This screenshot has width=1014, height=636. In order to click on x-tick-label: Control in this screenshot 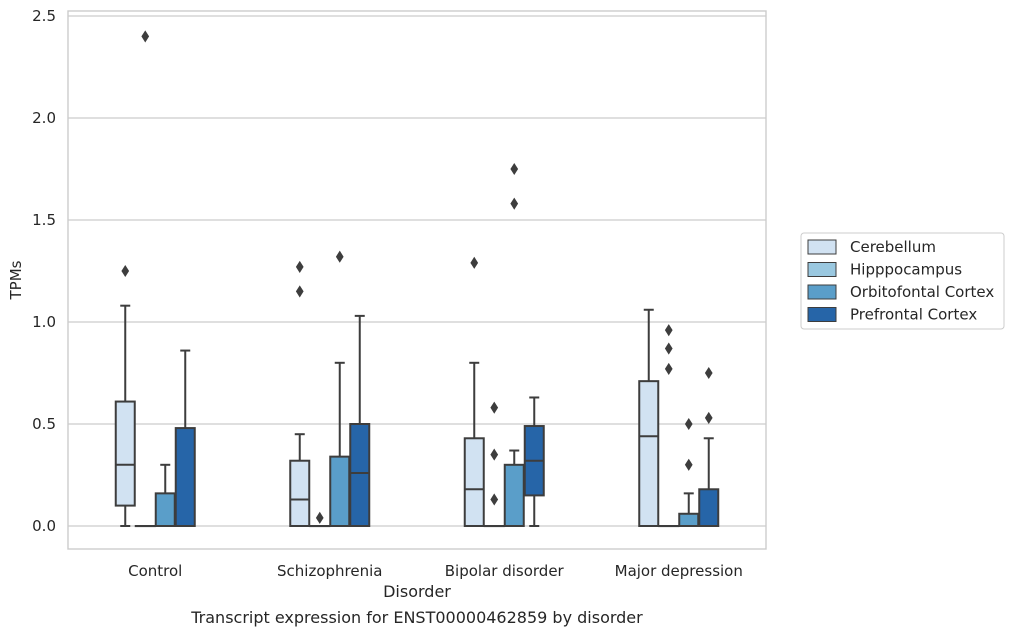, I will do `click(155, 571)`.